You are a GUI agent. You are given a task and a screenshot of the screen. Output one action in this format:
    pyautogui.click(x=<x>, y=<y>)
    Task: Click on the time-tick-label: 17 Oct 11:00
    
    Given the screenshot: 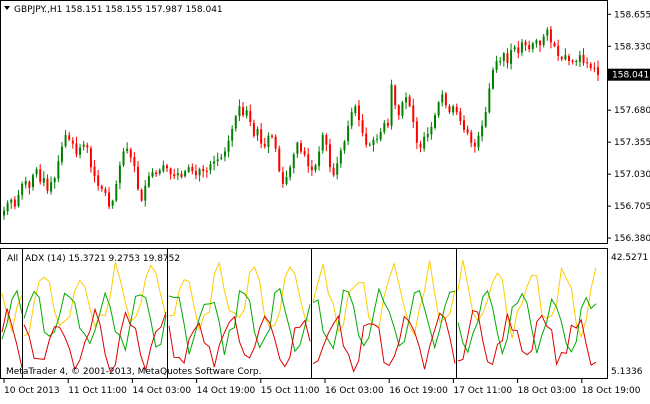 What is the action you would take?
    pyautogui.click(x=482, y=391)
    